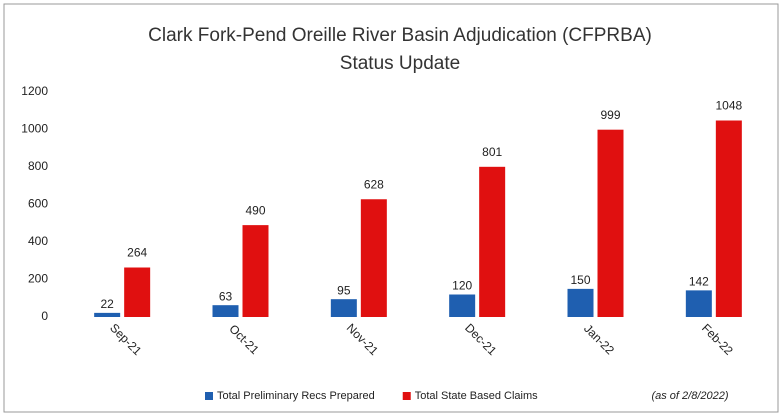 The height and width of the screenshot is (419, 783). What do you see at coordinates (107, 304) in the screenshot?
I see `data-label: 22` at bounding box center [107, 304].